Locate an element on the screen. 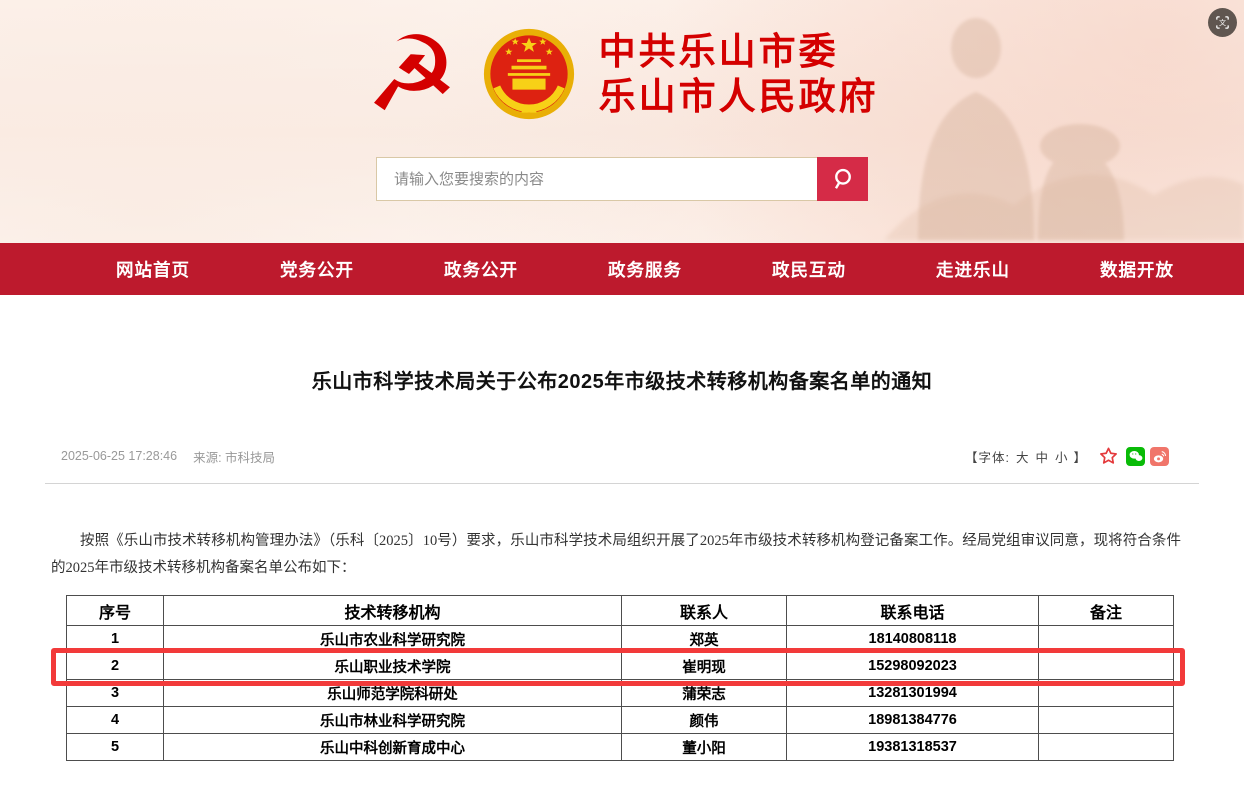 The image size is (1244, 801). cell-institution: 乐山职业技术学院 is located at coordinates (392, 666).